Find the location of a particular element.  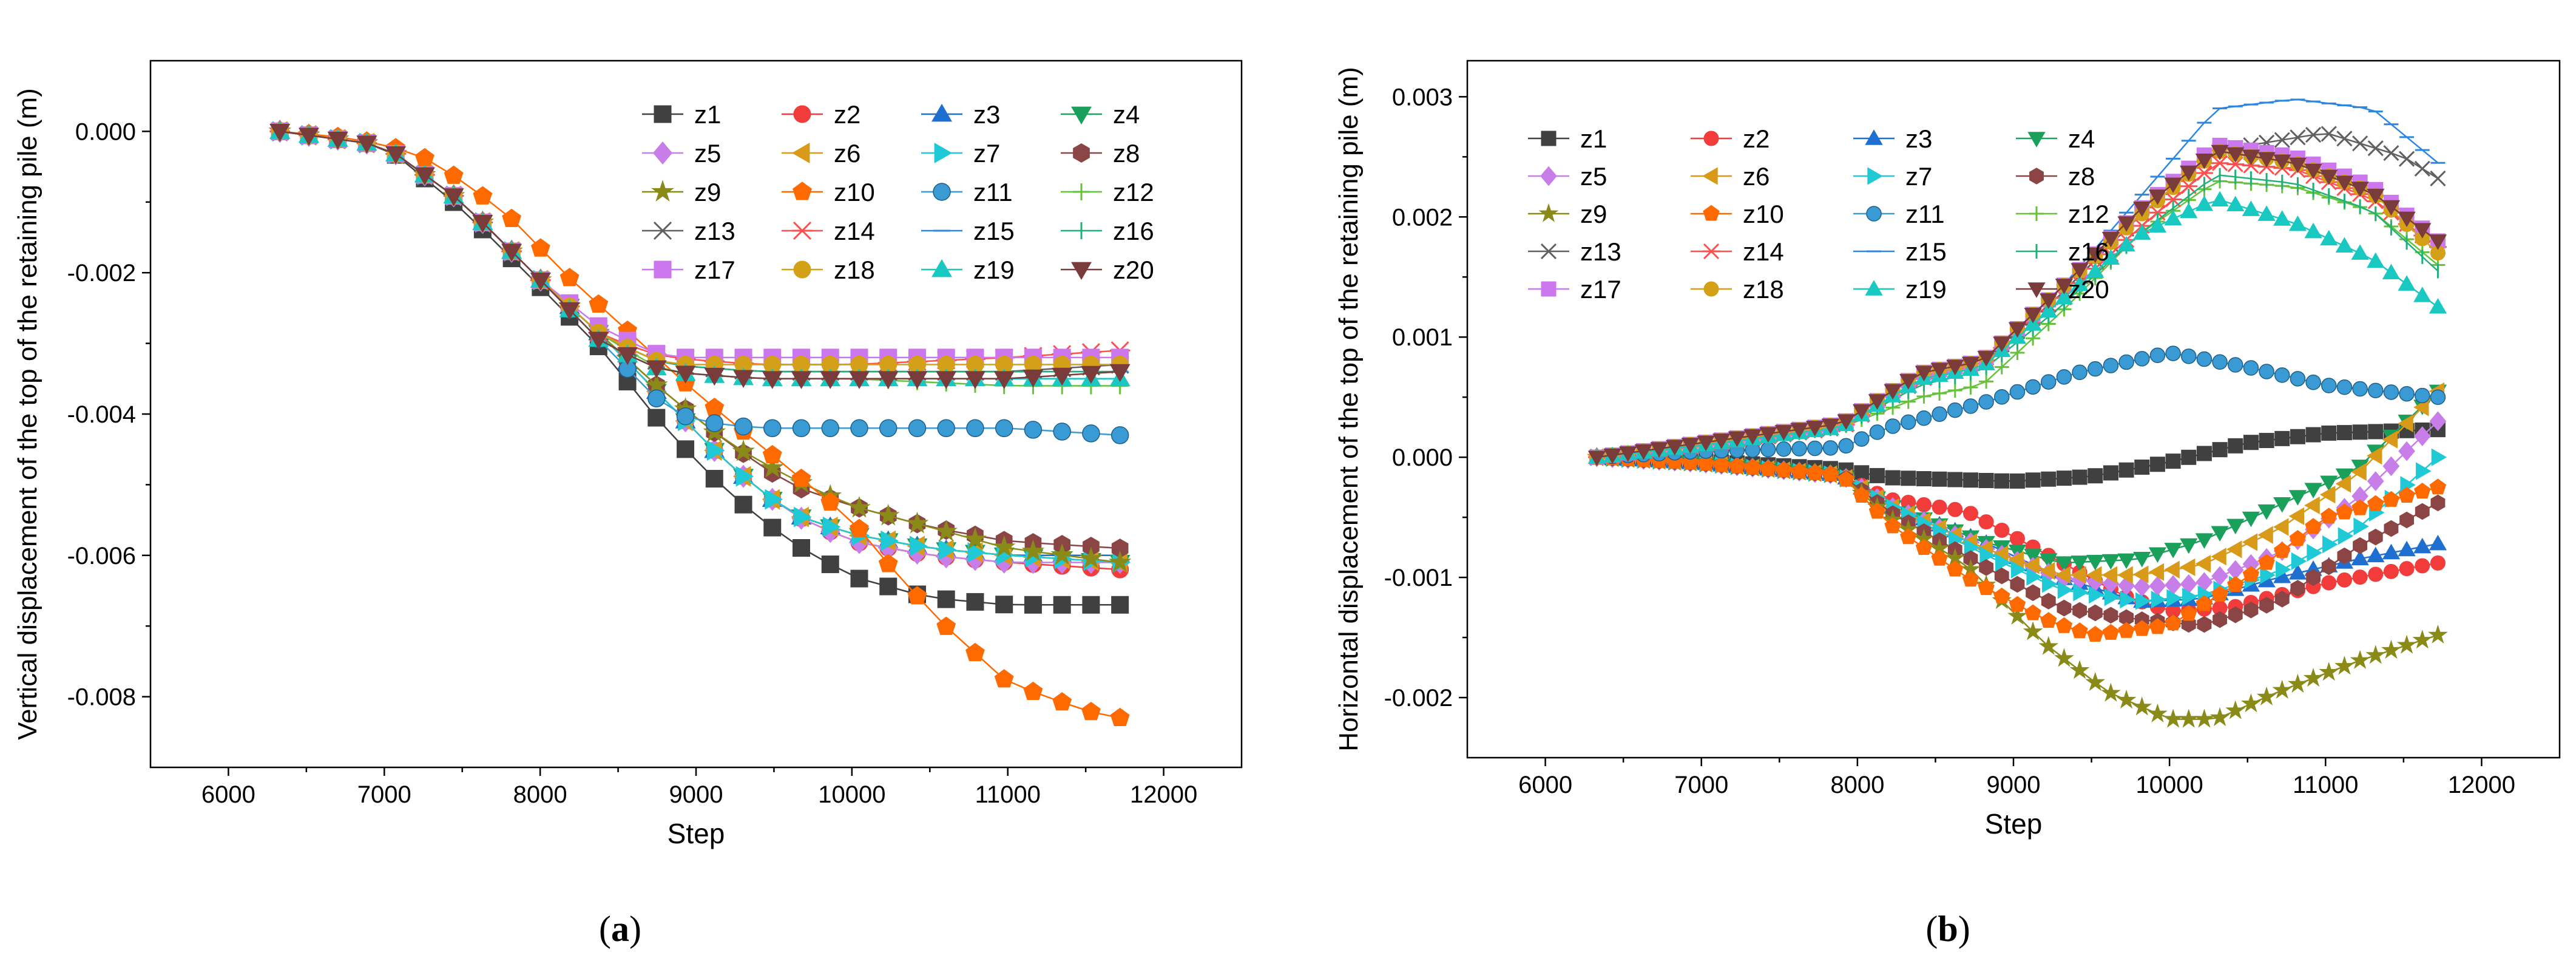

series-line is located at coordinates (2018, 319).